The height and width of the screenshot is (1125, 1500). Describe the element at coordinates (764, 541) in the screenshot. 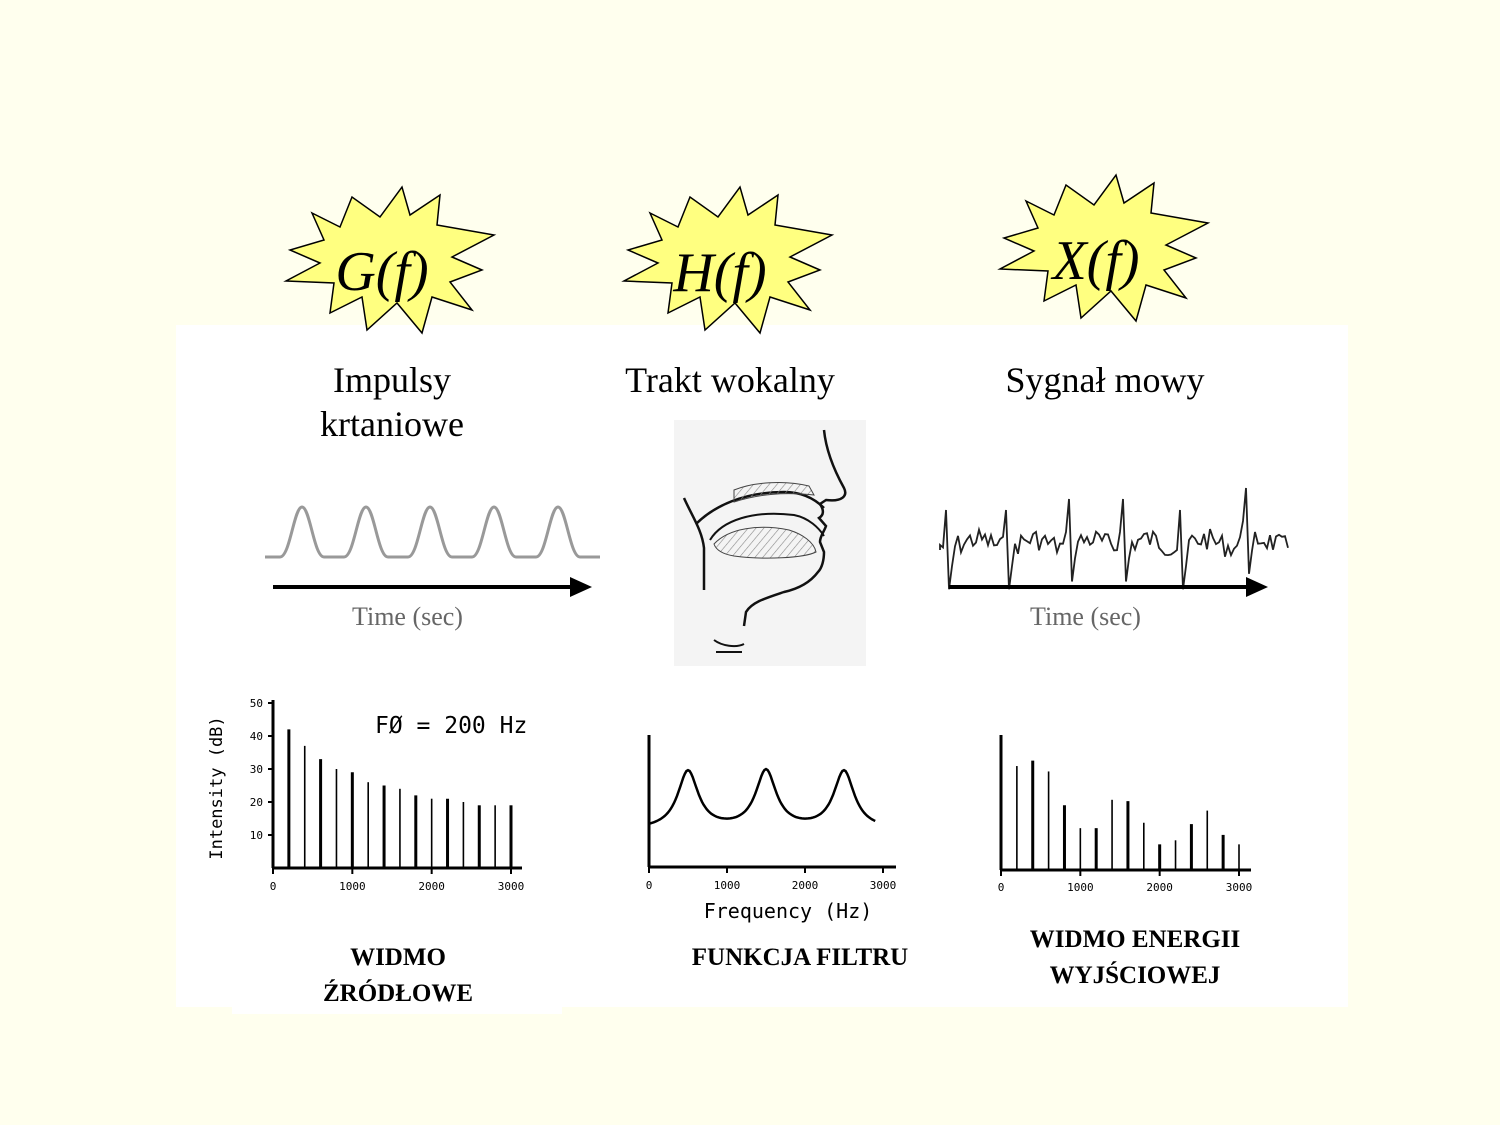

I see `vocal-tract-sketch` at that location.